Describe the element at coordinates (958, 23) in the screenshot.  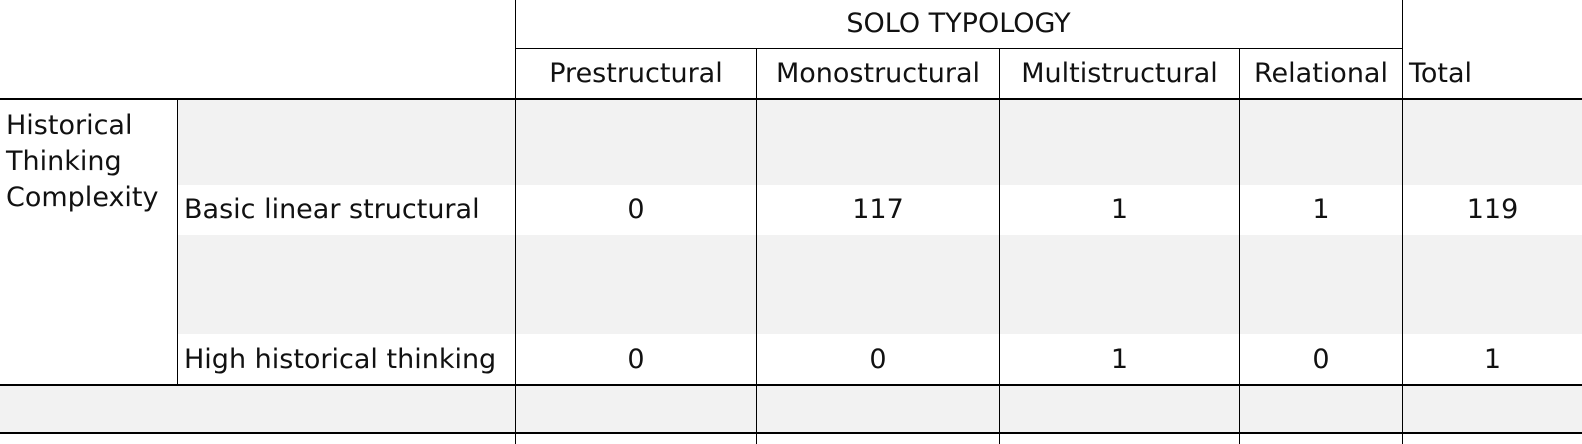
I see `group-header: SOLO TYPOLOGY` at that location.